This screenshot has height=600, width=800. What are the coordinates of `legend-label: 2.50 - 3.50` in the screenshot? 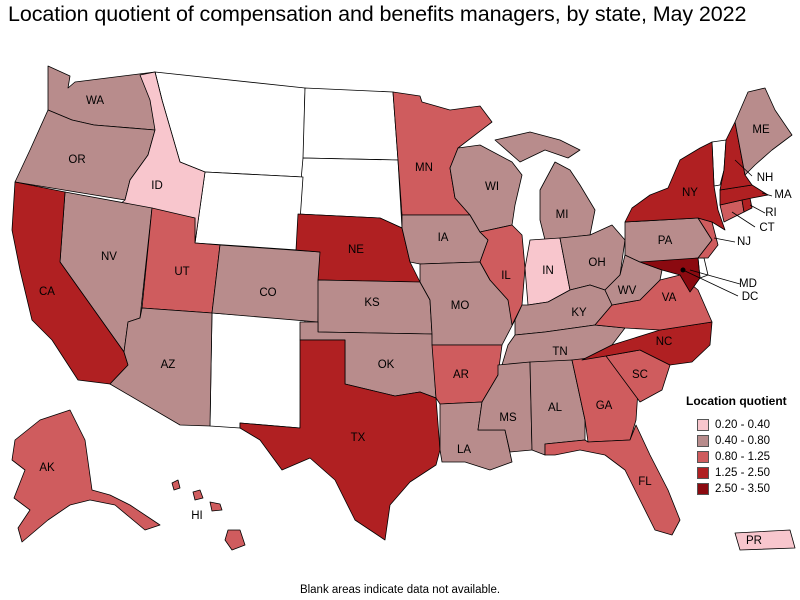 It's located at (742, 489).